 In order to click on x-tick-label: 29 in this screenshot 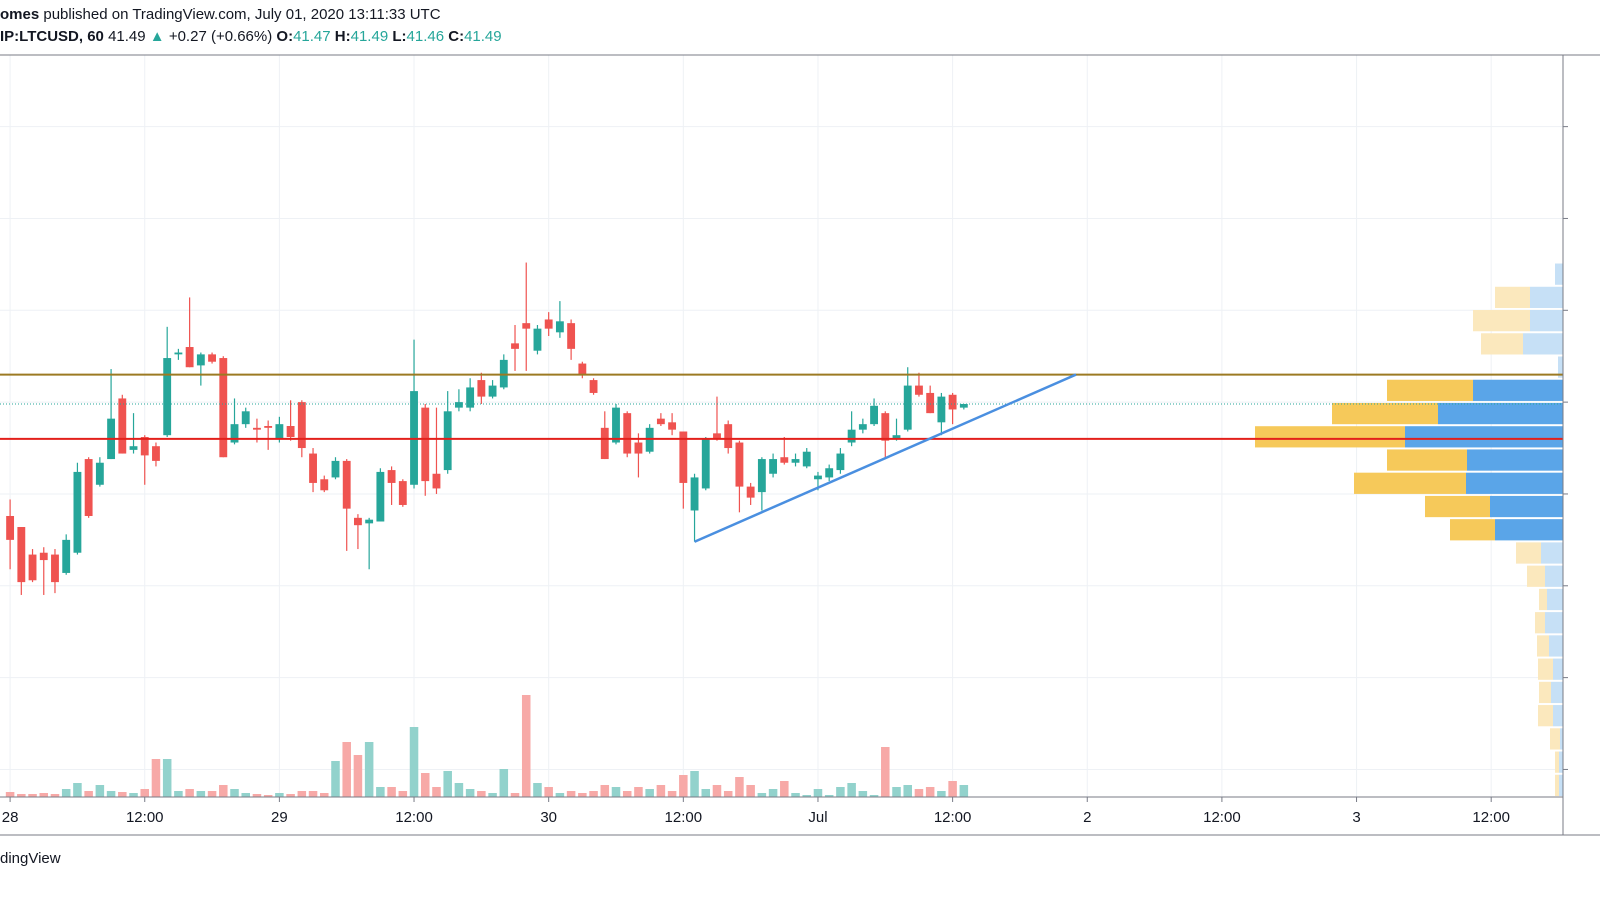, I will do `click(279, 817)`.